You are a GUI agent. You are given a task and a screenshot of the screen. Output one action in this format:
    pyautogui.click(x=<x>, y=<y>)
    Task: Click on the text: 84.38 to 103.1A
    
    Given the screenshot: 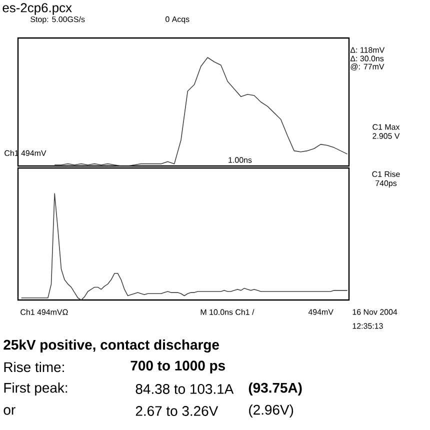 What is the action you would take?
    pyautogui.click(x=185, y=389)
    